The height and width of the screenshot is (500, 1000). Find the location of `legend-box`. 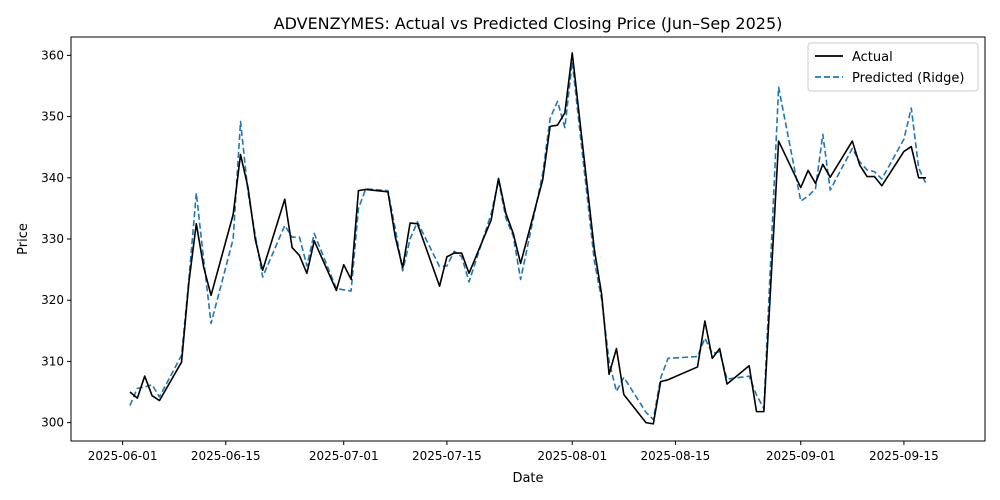

legend-box is located at coordinates (893, 67).